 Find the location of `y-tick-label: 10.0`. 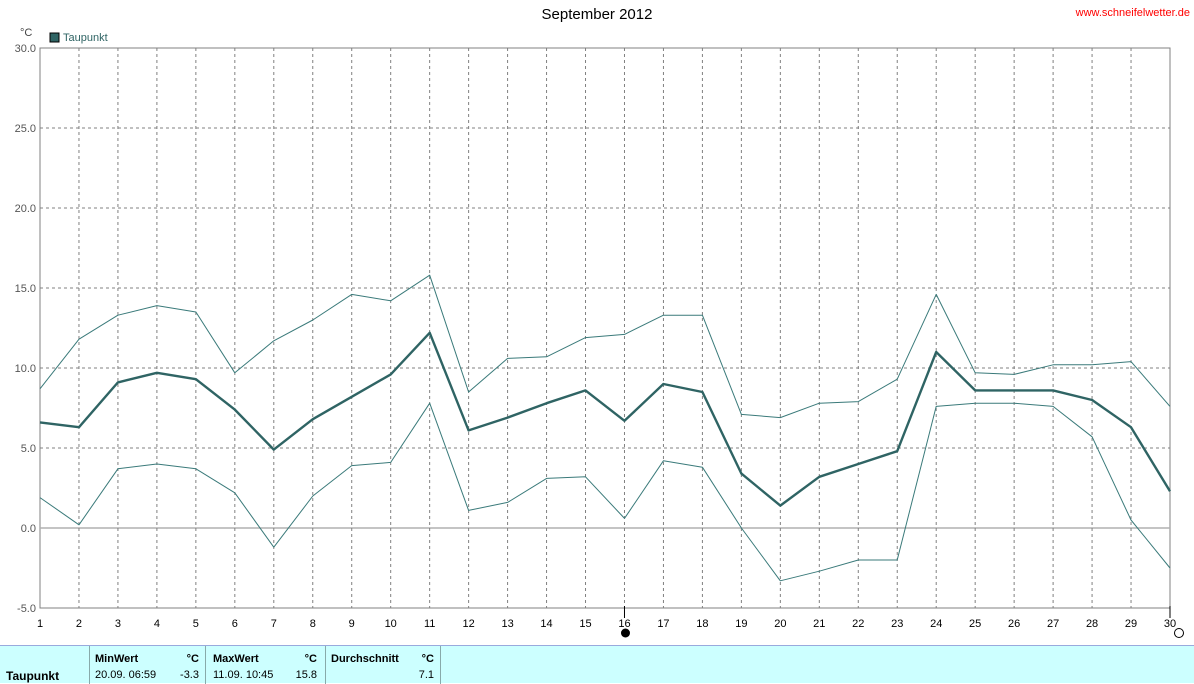

y-tick-label: 10.0 is located at coordinates (25, 369).